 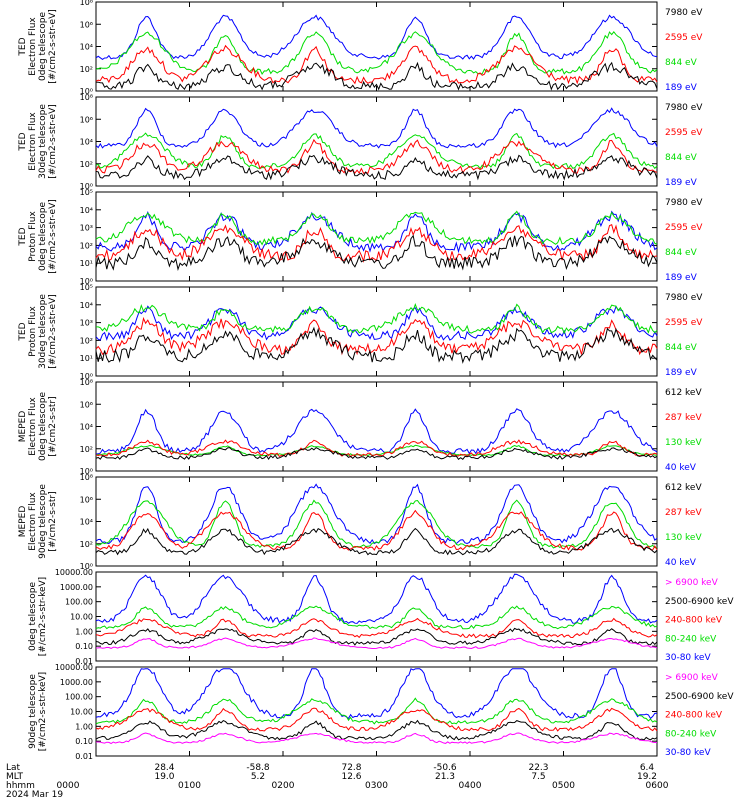 What do you see at coordinates (164, 777) in the screenshot?
I see `x-axis-value: 19.0` at bounding box center [164, 777].